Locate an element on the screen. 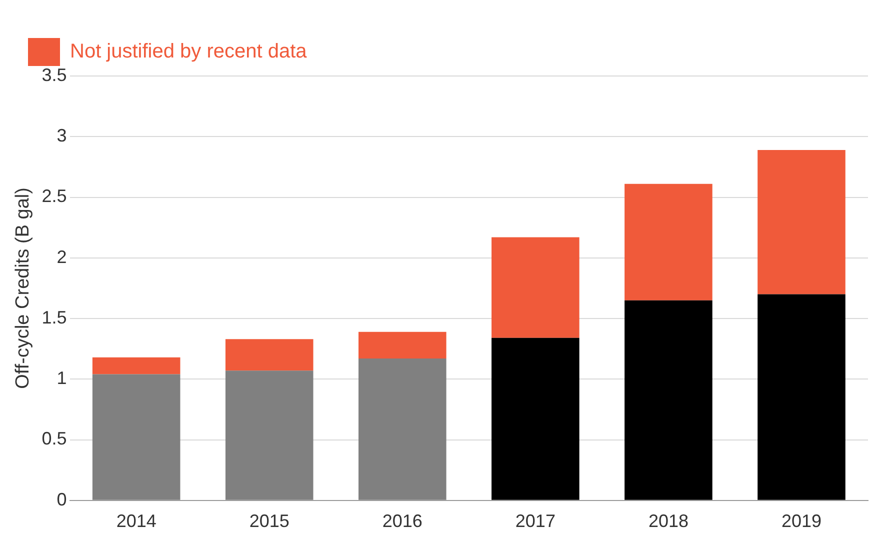 Image resolution: width=886 pixels, height=544 pixels. y-tick-label: 1.5 is located at coordinates (54, 317).